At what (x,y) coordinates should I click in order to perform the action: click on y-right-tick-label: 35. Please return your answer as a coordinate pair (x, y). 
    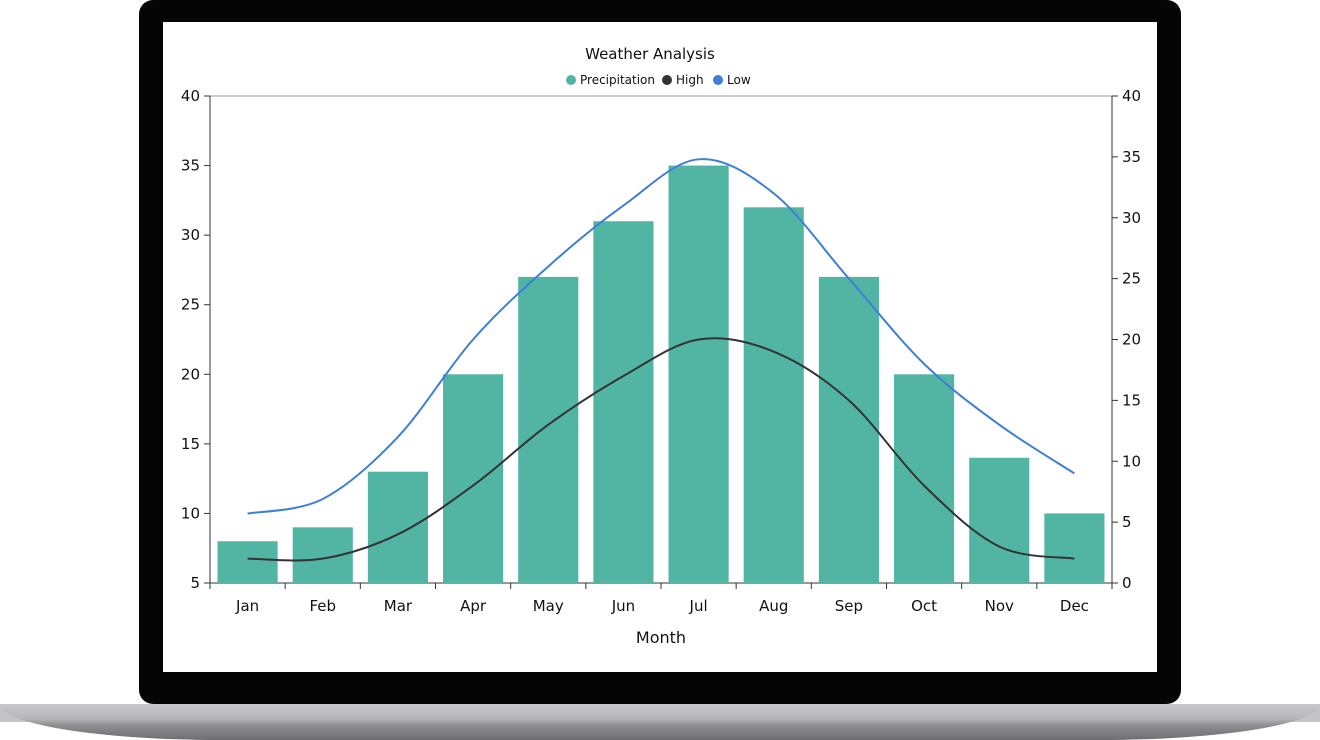
    Looking at the image, I should click on (1131, 157).